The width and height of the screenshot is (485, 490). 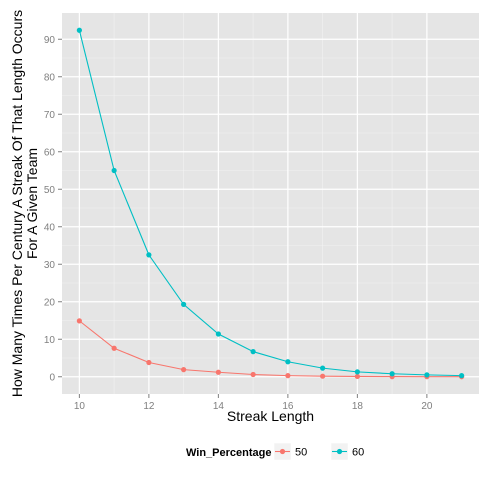 What do you see at coordinates (358, 406) in the screenshot?
I see `x-tick-label: 18` at bounding box center [358, 406].